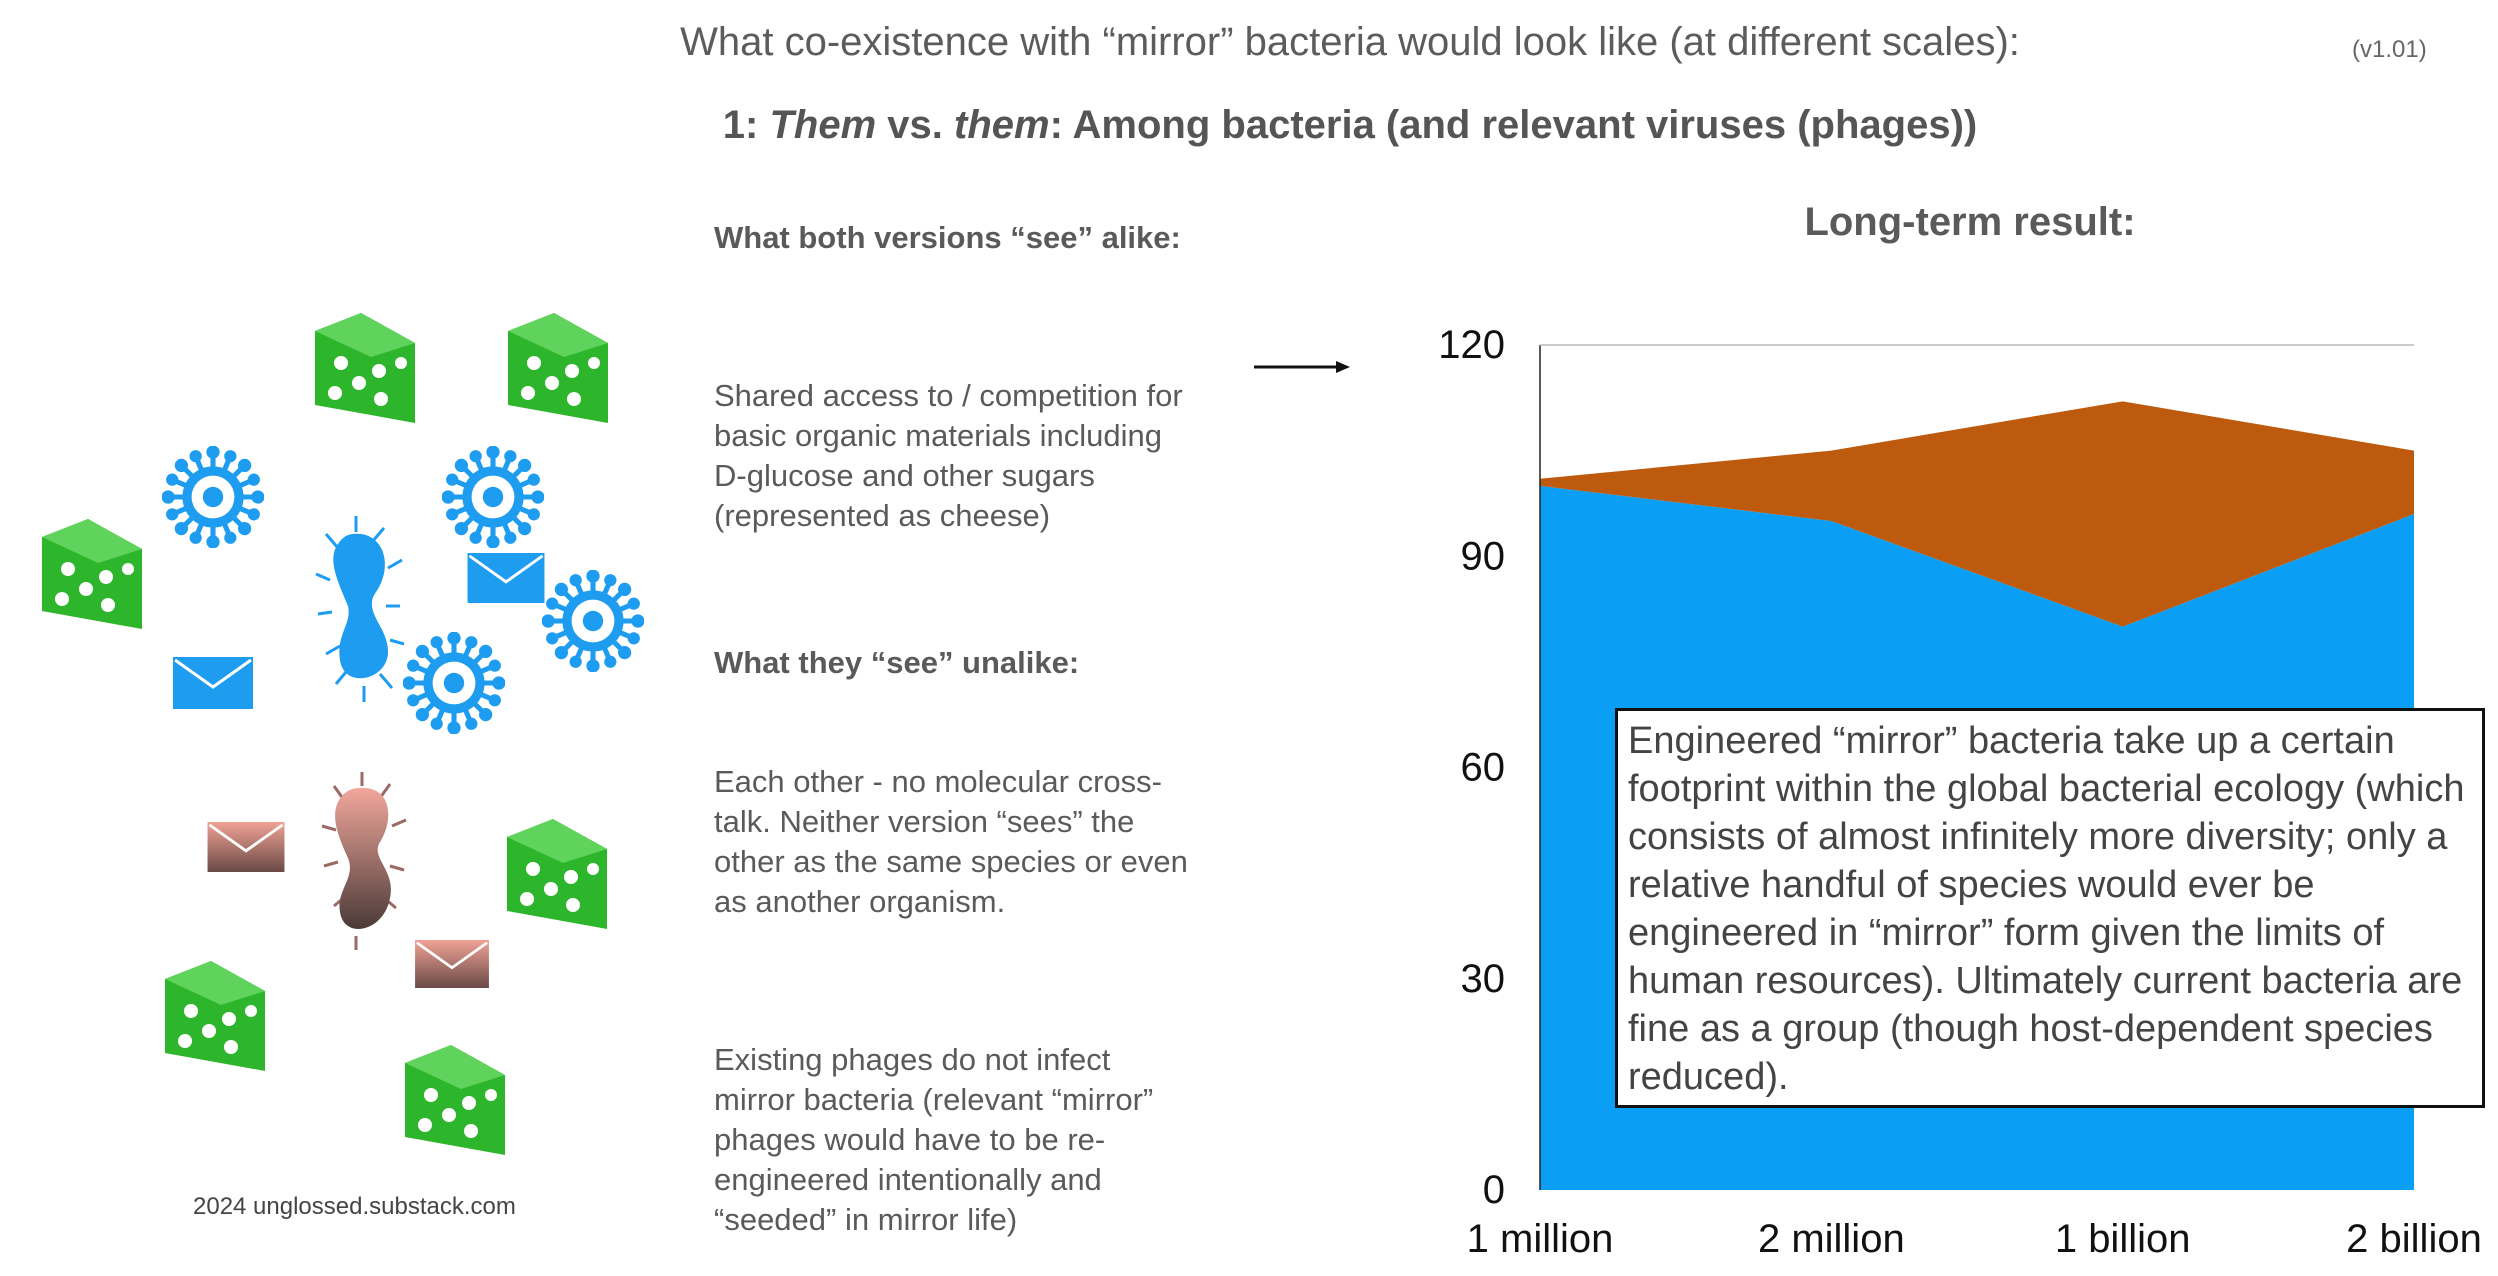 Image resolution: width=2498 pixels, height=1276 pixels. What do you see at coordinates (360, 609) in the screenshot?
I see `bacterium-icon` at bounding box center [360, 609].